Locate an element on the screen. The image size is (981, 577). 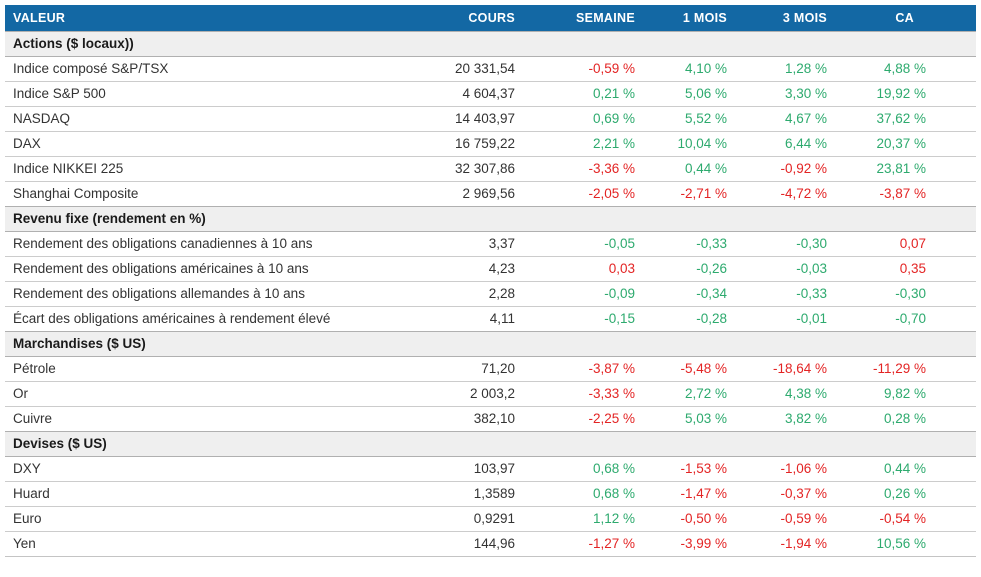
1mois-change-value: -0,50 % is located at coordinates (701, 518).